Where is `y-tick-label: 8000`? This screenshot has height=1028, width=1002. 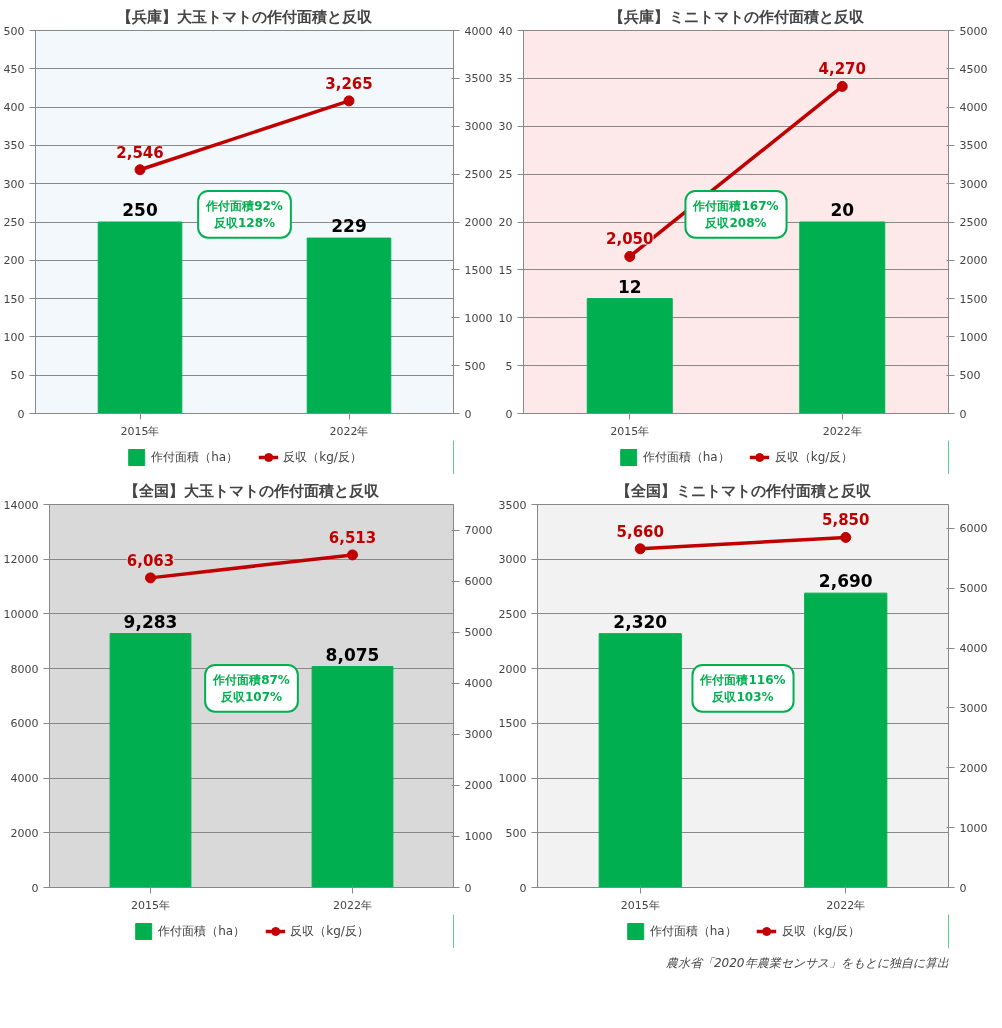 y-tick-label: 8000 is located at coordinates (24, 669).